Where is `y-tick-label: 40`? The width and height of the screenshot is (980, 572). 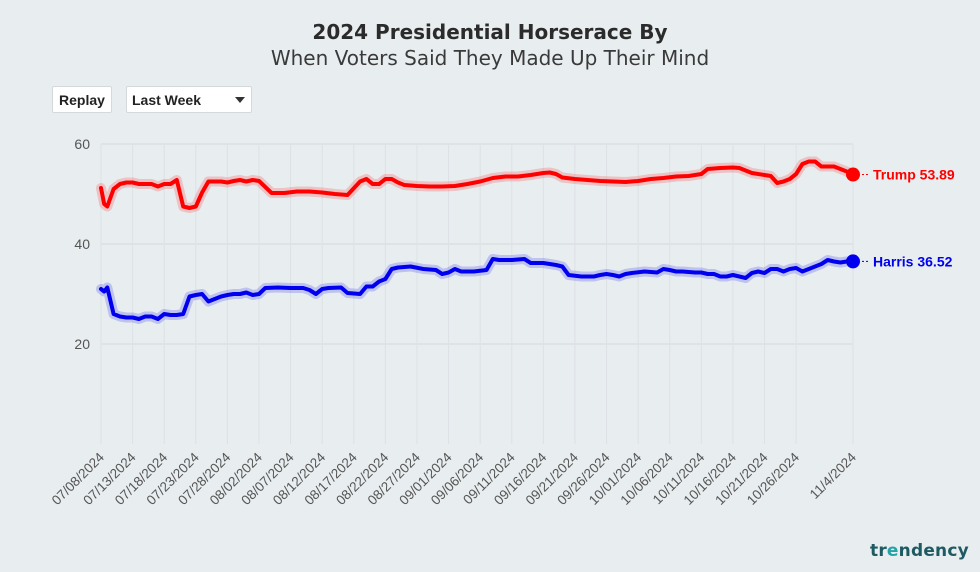 y-tick-label: 40 is located at coordinates (82, 244).